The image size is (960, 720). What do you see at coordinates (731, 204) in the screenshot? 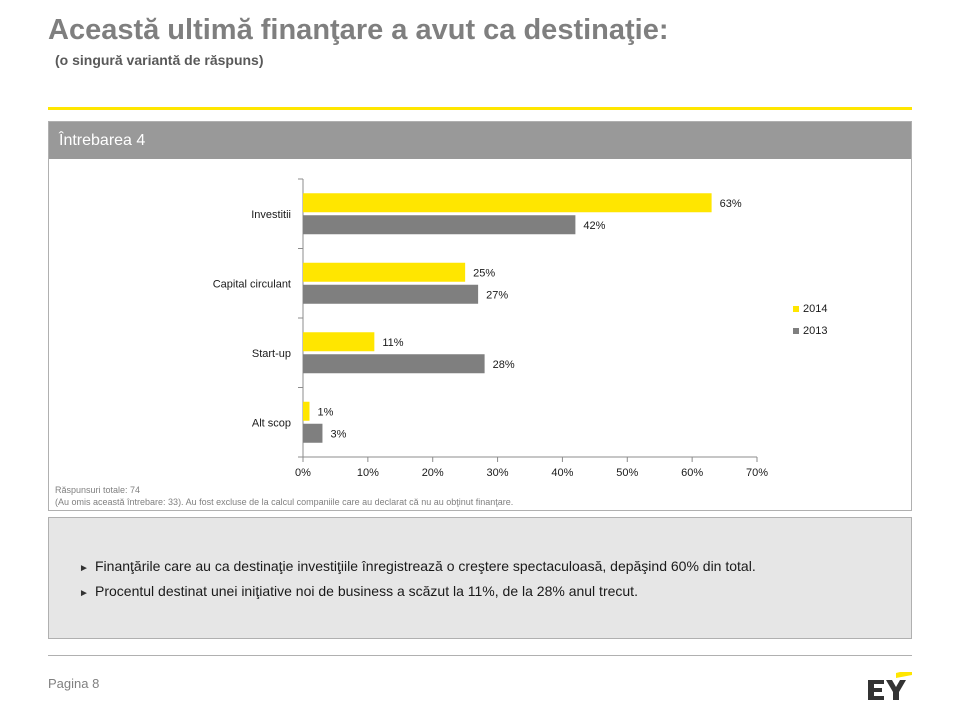
I see `data-label-2014: 63%` at bounding box center [731, 204].